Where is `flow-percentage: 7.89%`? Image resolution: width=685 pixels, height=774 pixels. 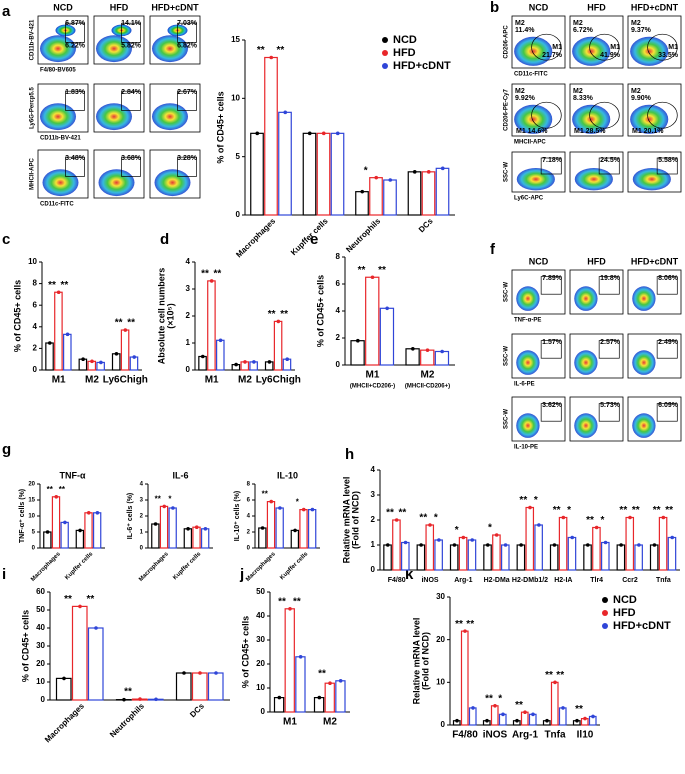 flow-percentage: 7.89% is located at coordinates (552, 278).